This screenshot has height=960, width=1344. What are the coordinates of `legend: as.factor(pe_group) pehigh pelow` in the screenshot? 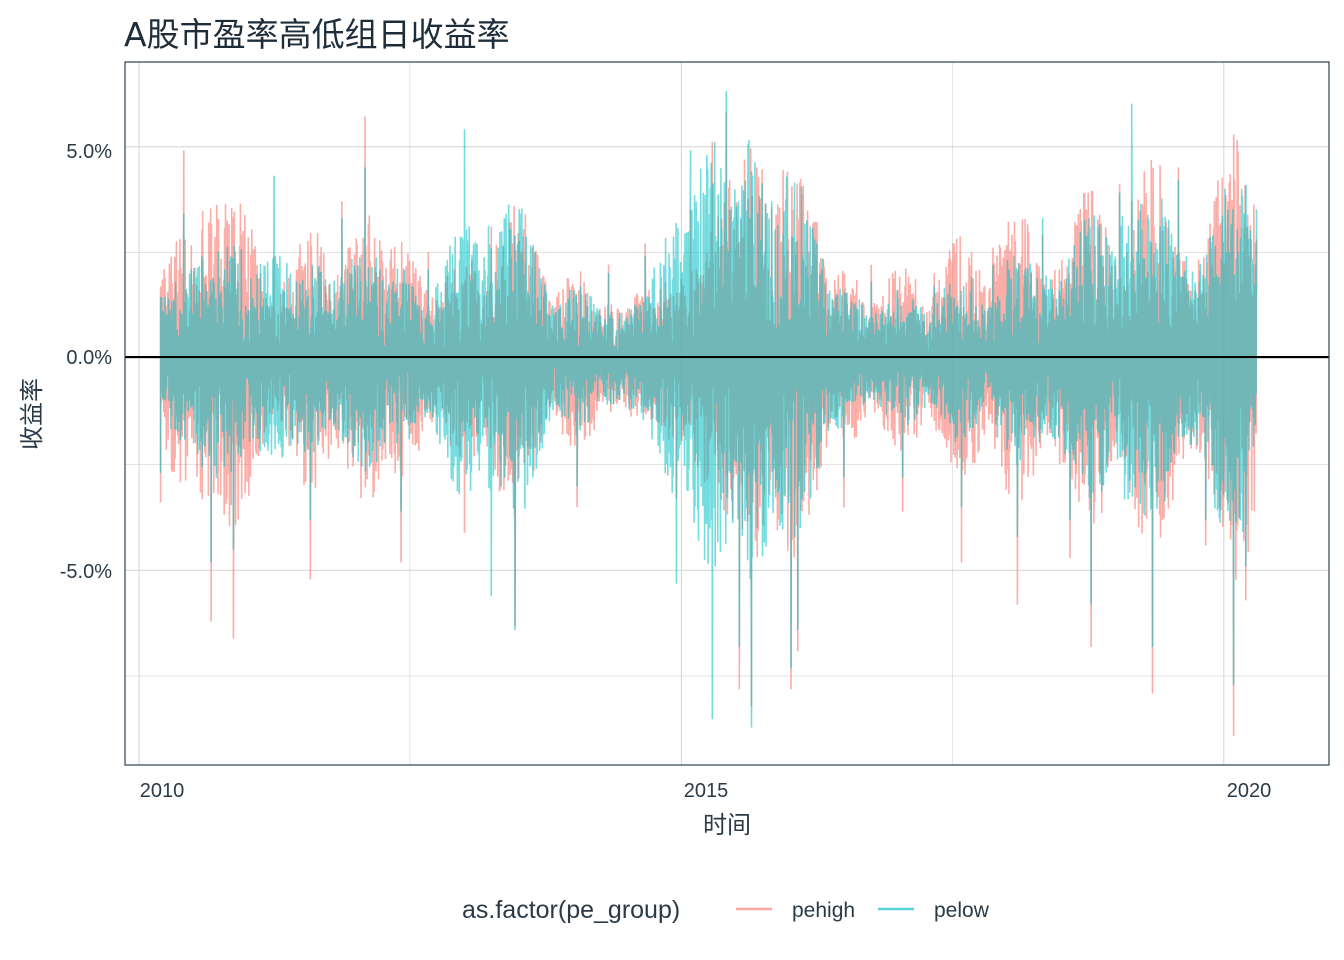 It's located at (726, 910).